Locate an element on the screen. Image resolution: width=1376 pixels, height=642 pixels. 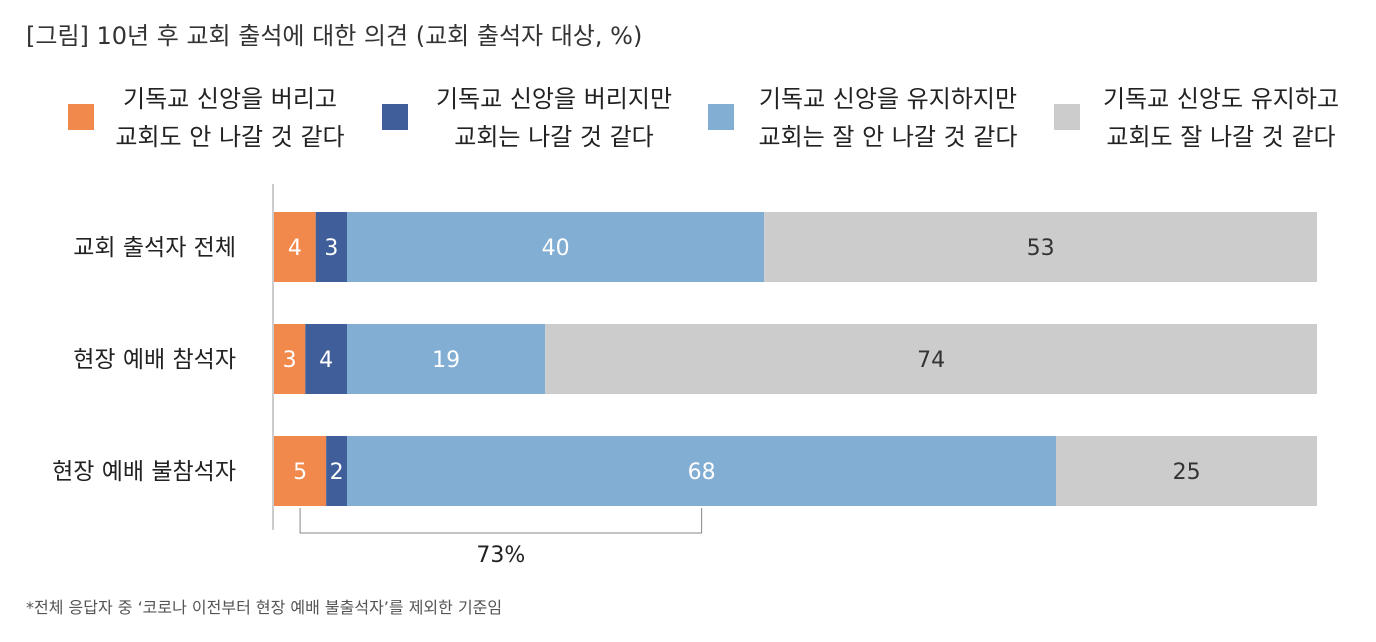
legend-label: 기독교 신앙도 유지하고 교회도 잘 나갈 것 같다 is located at coordinates (1221, 118).